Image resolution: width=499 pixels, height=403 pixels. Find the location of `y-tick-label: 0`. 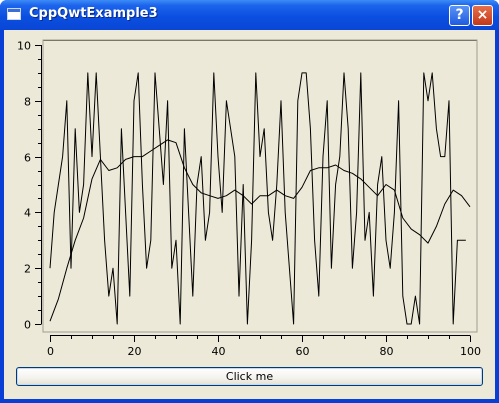

y-tick-label: 0 is located at coordinates (27, 325).